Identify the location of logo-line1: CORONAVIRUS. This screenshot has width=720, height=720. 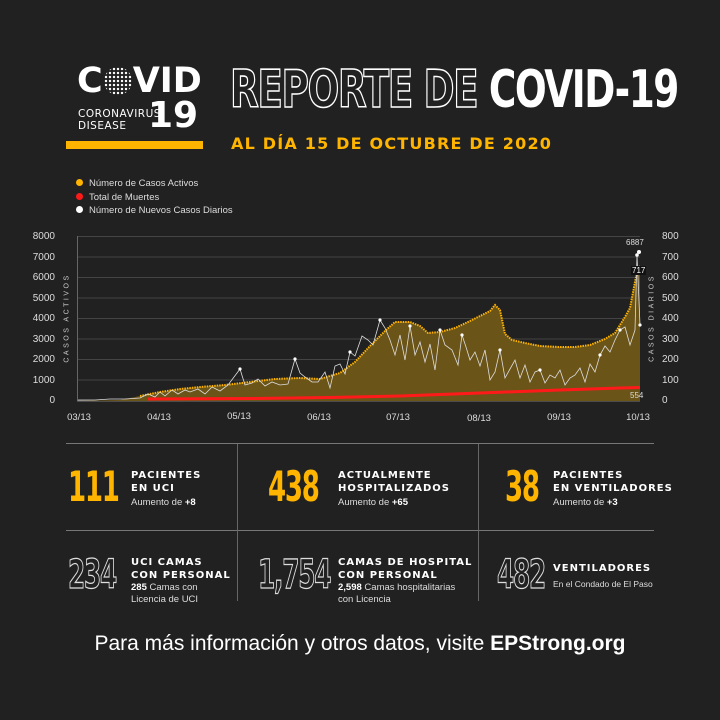
(119, 114).